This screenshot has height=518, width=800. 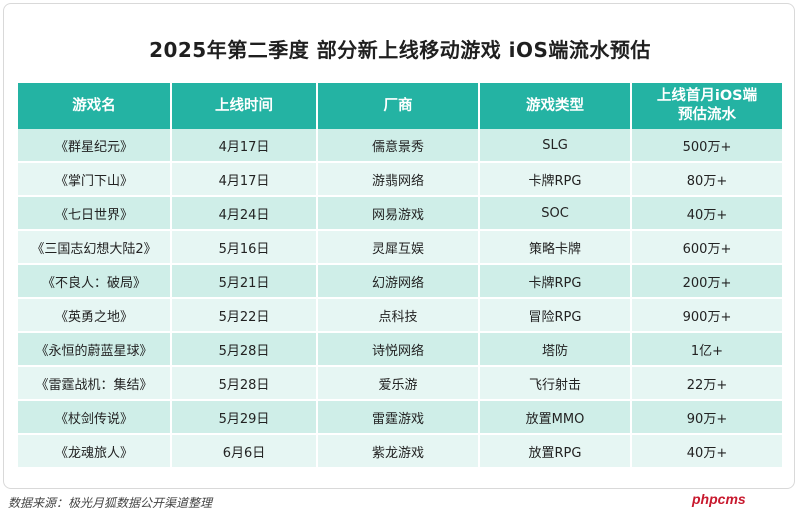 I want to click on cell-genre: 策略卡牌, so click(x=555, y=247).